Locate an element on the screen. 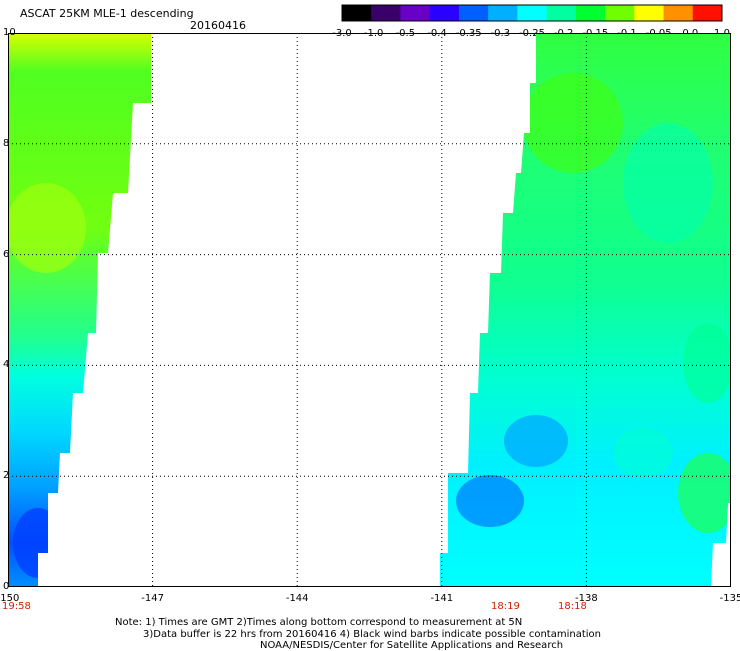  x-tick-label: -141 is located at coordinates (442, 598).